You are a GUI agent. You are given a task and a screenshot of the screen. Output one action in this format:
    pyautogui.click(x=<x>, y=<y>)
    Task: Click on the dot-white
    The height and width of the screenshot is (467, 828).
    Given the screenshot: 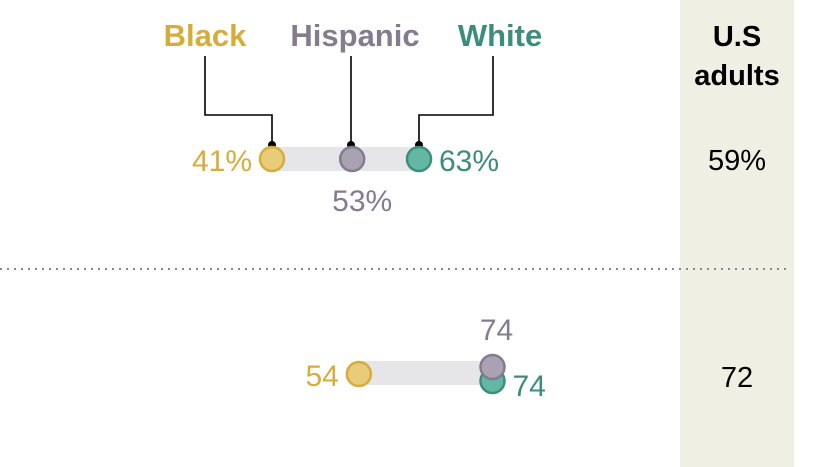 What is the action you would take?
    pyautogui.click(x=419, y=159)
    